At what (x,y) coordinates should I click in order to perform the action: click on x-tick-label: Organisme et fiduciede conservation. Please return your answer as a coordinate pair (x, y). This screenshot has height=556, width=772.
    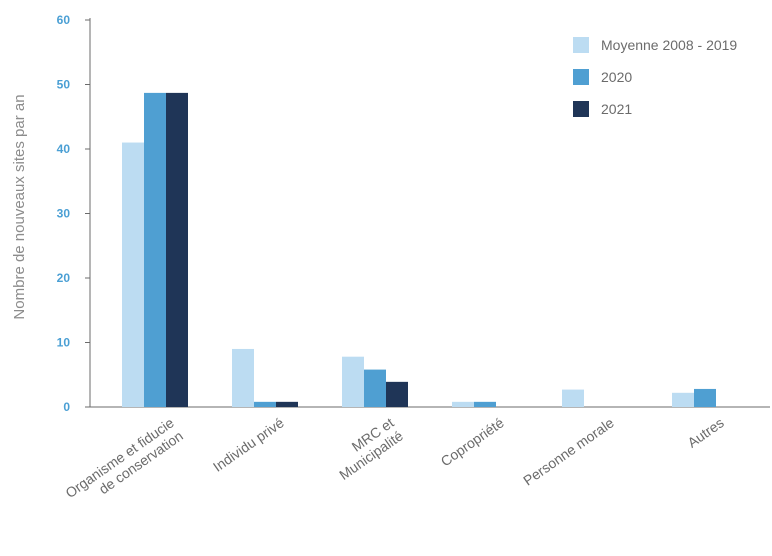
    Looking at the image, I should click on (124, 464).